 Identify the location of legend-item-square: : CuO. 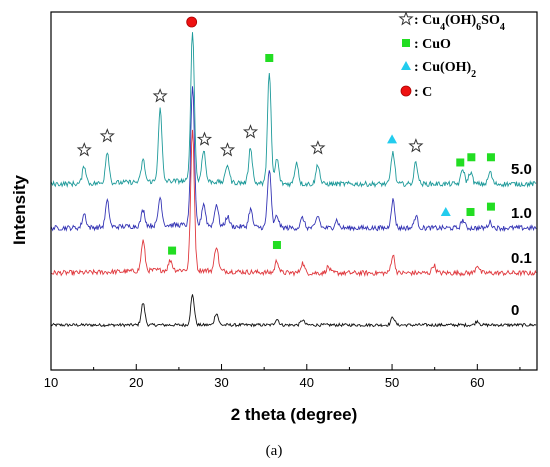
(426, 44).